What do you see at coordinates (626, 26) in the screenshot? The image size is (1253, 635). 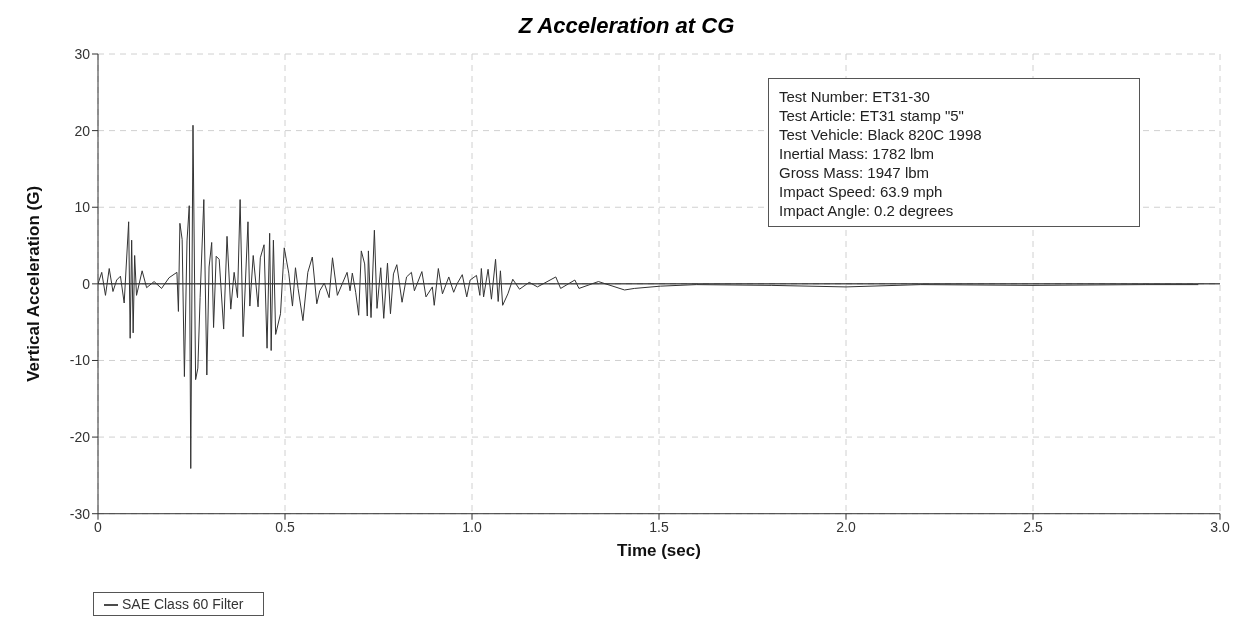 I see `chart-title: Z Acceleration at CG` at bounding box center [626, 26].